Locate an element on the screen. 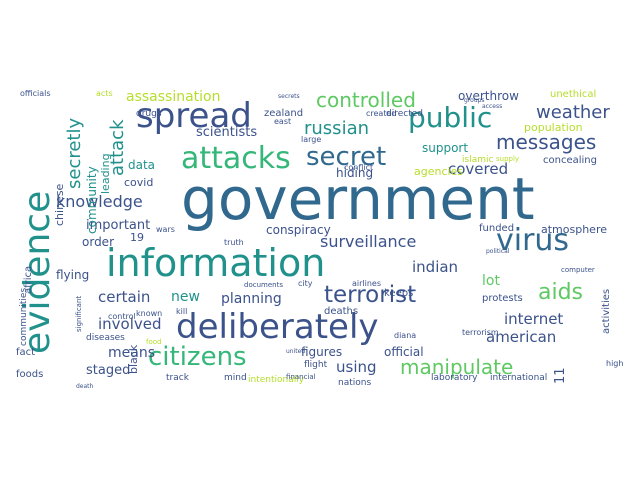 This screenshot has height=480, width=640. cloud-word: supply is located at coordinates (508, 159).